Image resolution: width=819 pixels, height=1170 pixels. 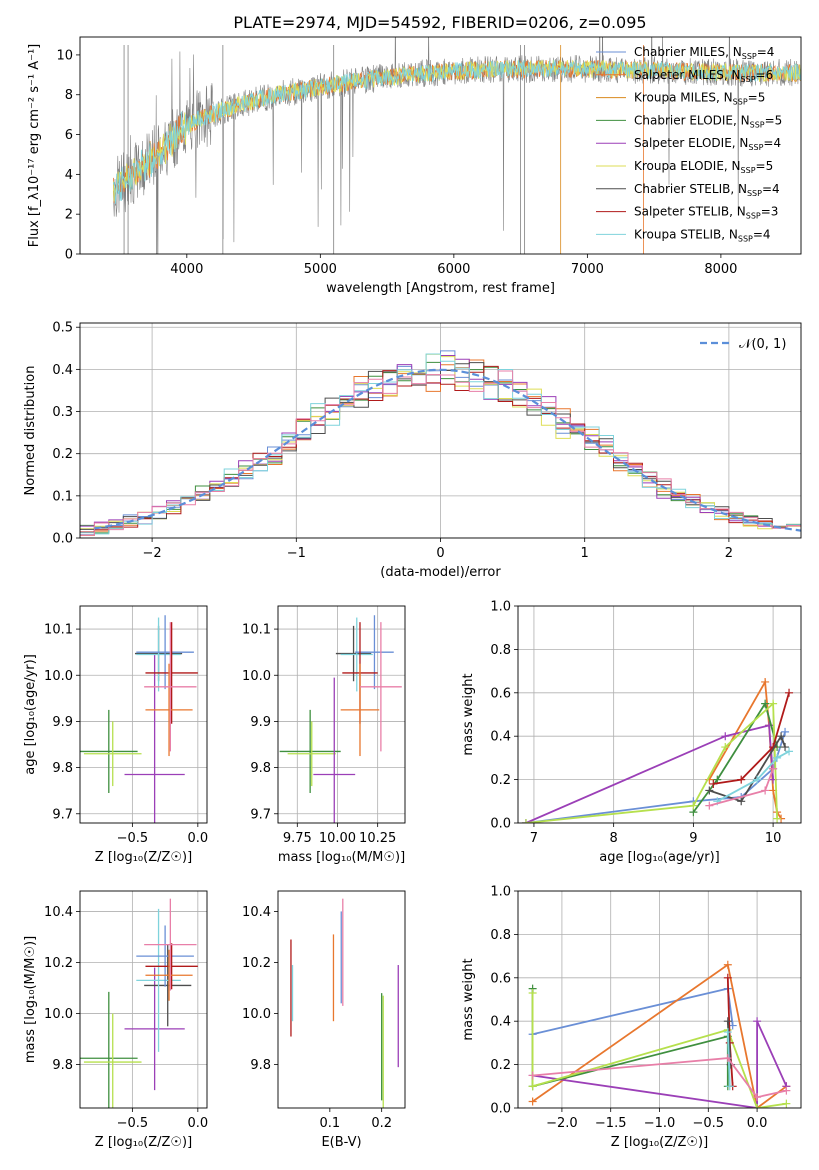 I want to click on y-tick-label: 9.8, so click(x=62, y=768).